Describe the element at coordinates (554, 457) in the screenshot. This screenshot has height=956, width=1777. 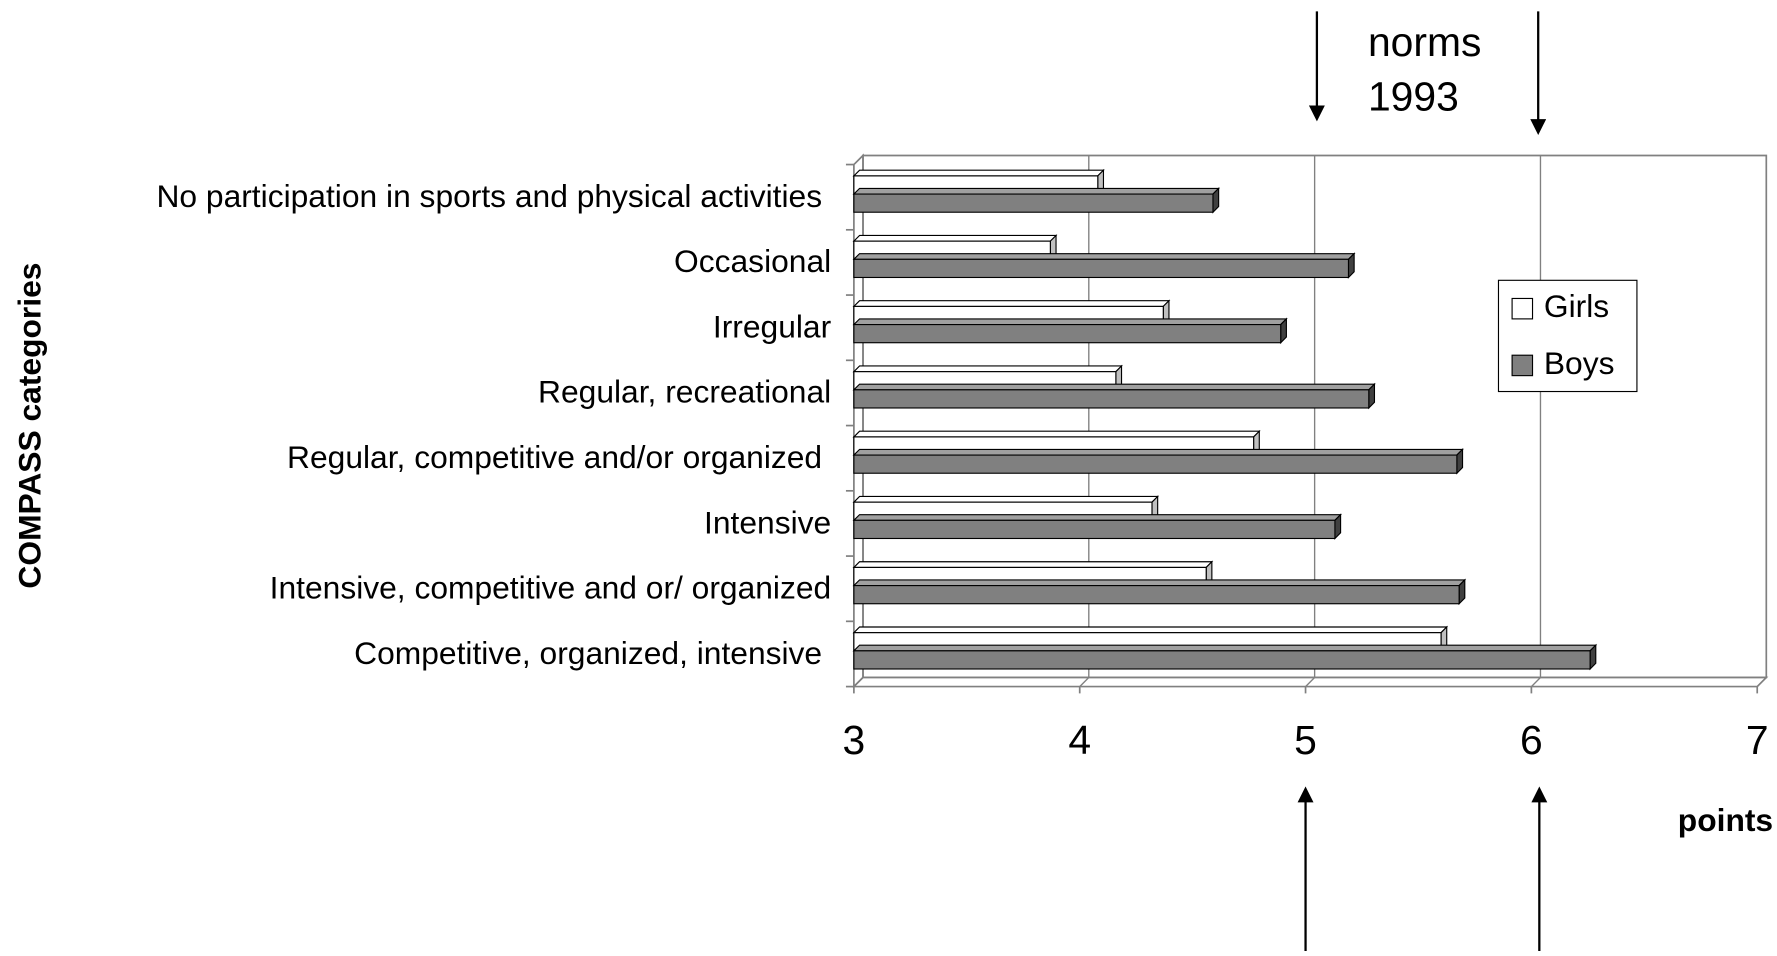
I see `y-tick-label: Regular, competitive and/or organized` at that location.